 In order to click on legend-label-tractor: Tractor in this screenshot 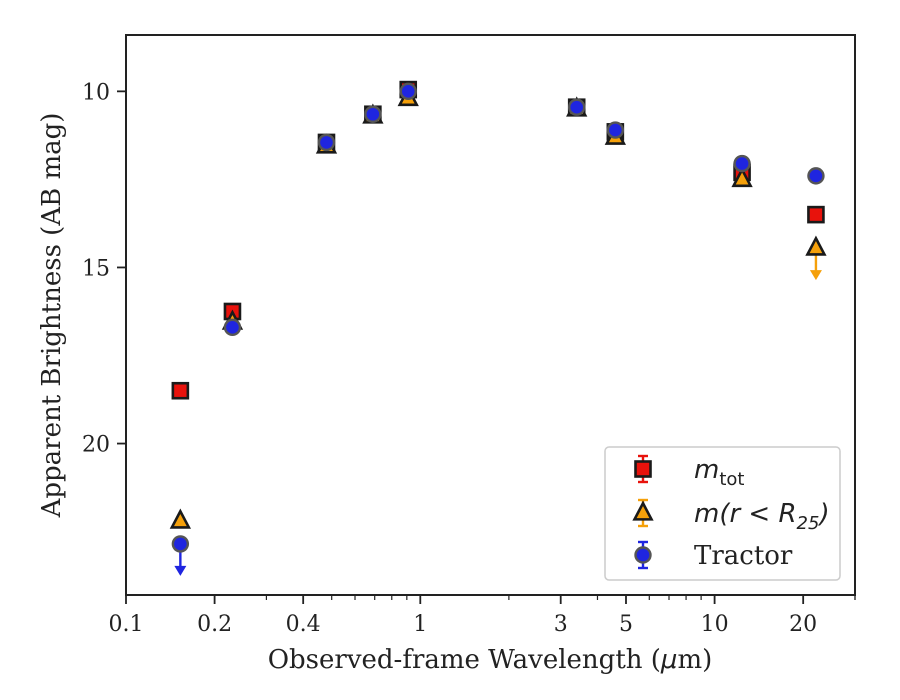, I will do `click(743, 556)`.